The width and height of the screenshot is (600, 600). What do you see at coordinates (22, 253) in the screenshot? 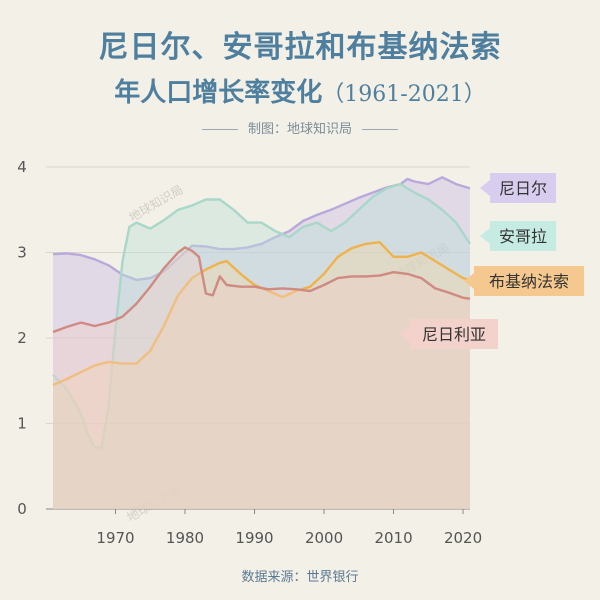
I see `y-tick-label: 3` at bounding box center [22, 253].